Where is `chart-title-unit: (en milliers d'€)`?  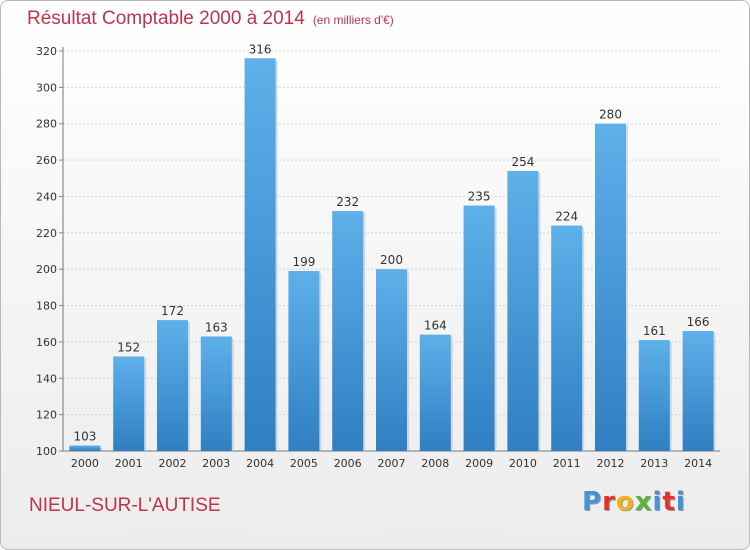 chart-title-unit: (en milliers d'€) is located at coordinates (353, 20).